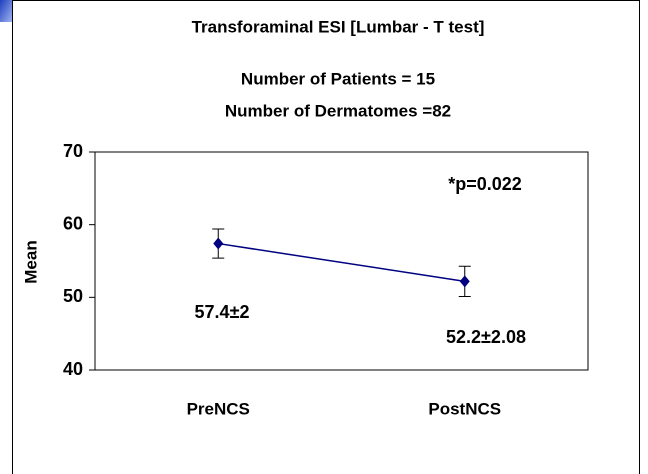 Image resolution: width=648 pixels, height=474 pixels. What do you see at coordinates (485, 184) in the screenshot?
I see `annotation: *p=0.022` at bounding box center [485, 184].